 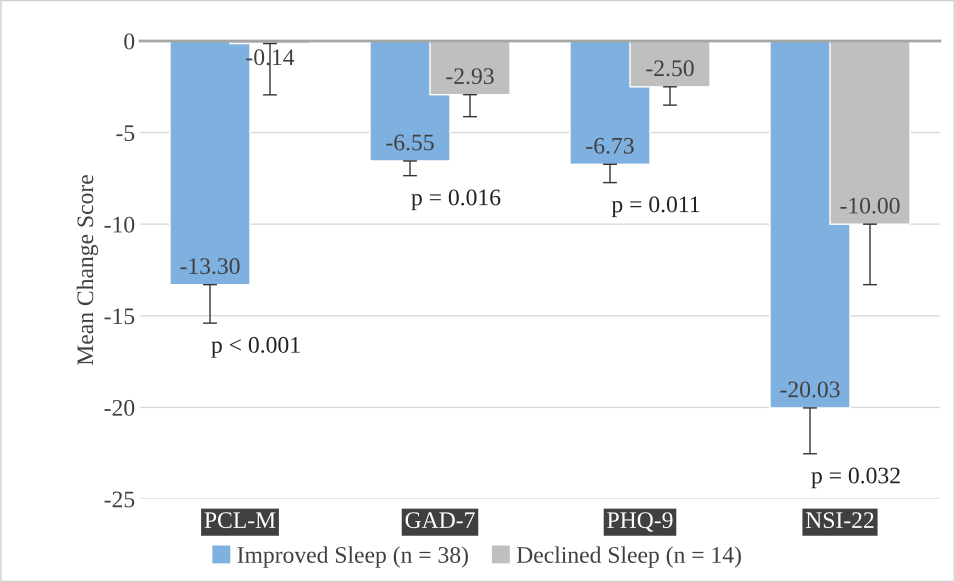 I want to click on x-tick-label: GAD-7, so click(x=440, y=520).